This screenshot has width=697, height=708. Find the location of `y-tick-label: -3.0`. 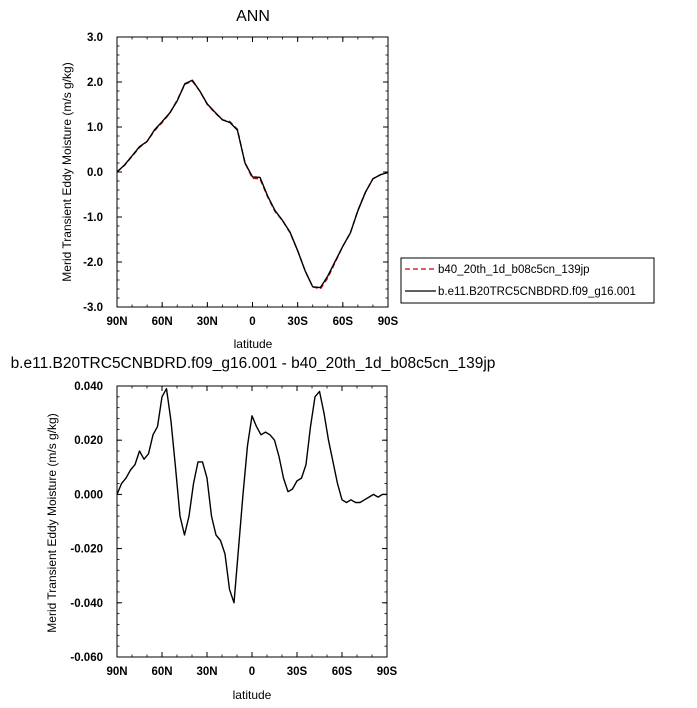

y-tick-label: -3.0 is located at coordinates (93, 308).